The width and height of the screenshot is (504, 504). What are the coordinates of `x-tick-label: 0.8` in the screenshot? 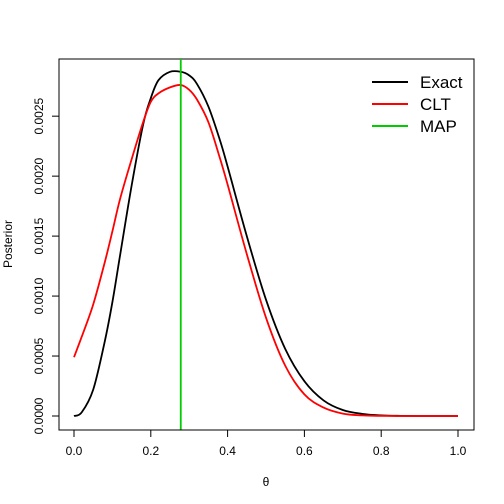 It's located at (381, 451).